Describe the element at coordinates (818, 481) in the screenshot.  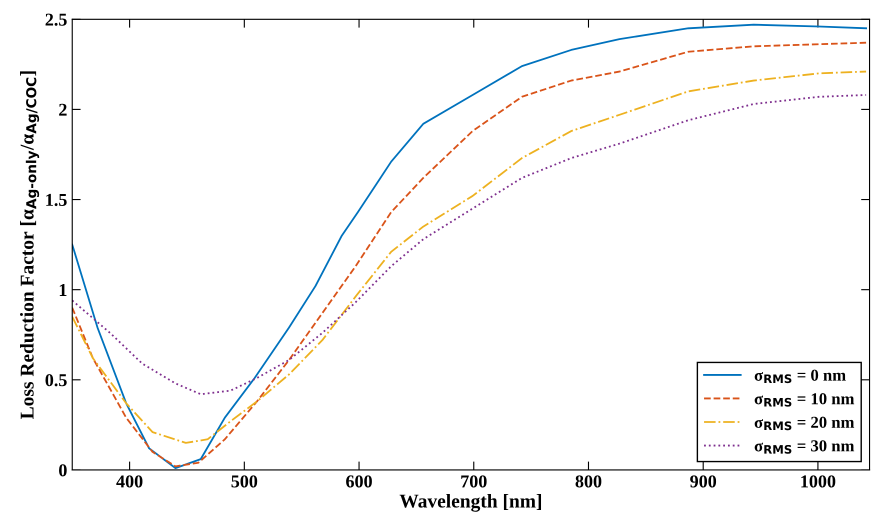
I see `x-tick-label: 1000` at that location.